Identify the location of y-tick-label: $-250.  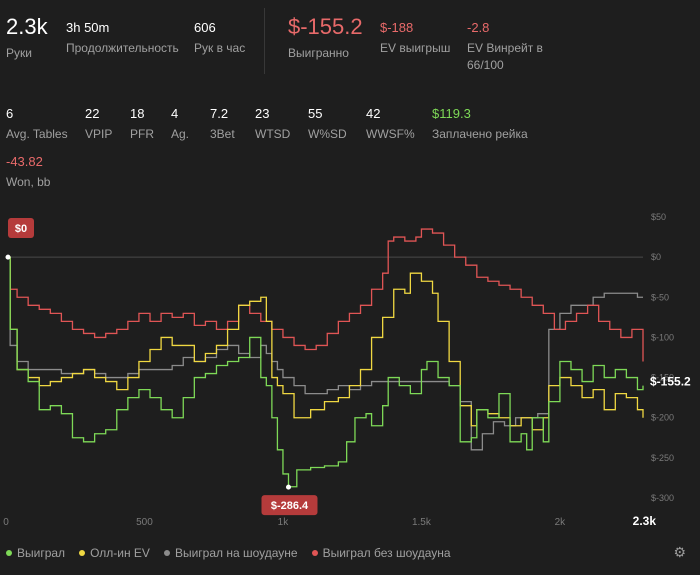
(662, 458).